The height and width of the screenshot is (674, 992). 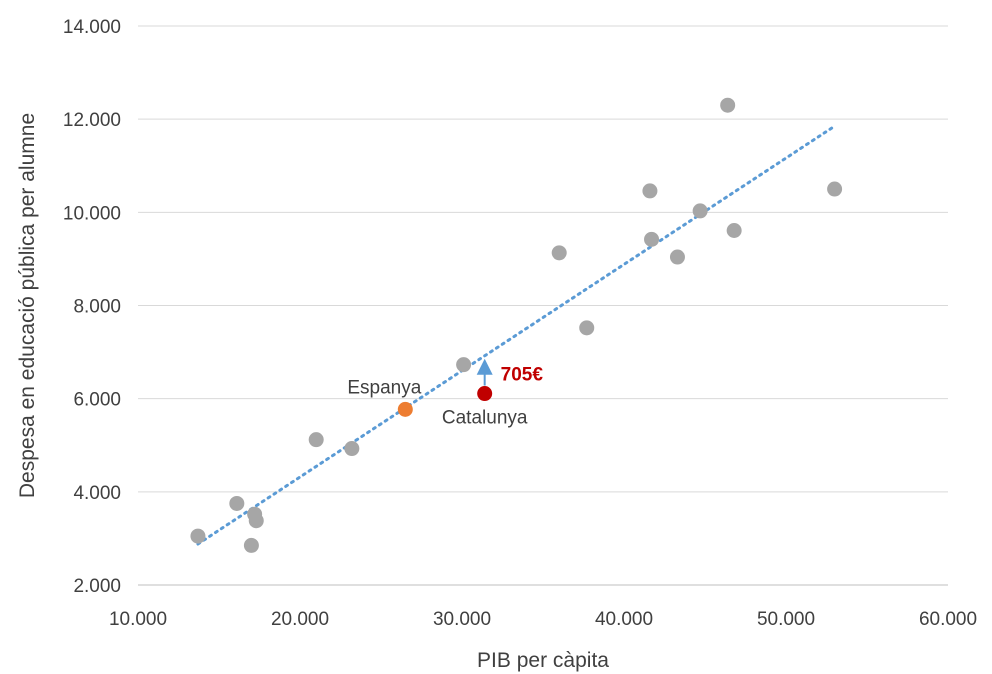 What do you see at coordinates (92, 213) in the screenshot?
I see `y-tick-label: 10.000` at bounding box center [92, 213].